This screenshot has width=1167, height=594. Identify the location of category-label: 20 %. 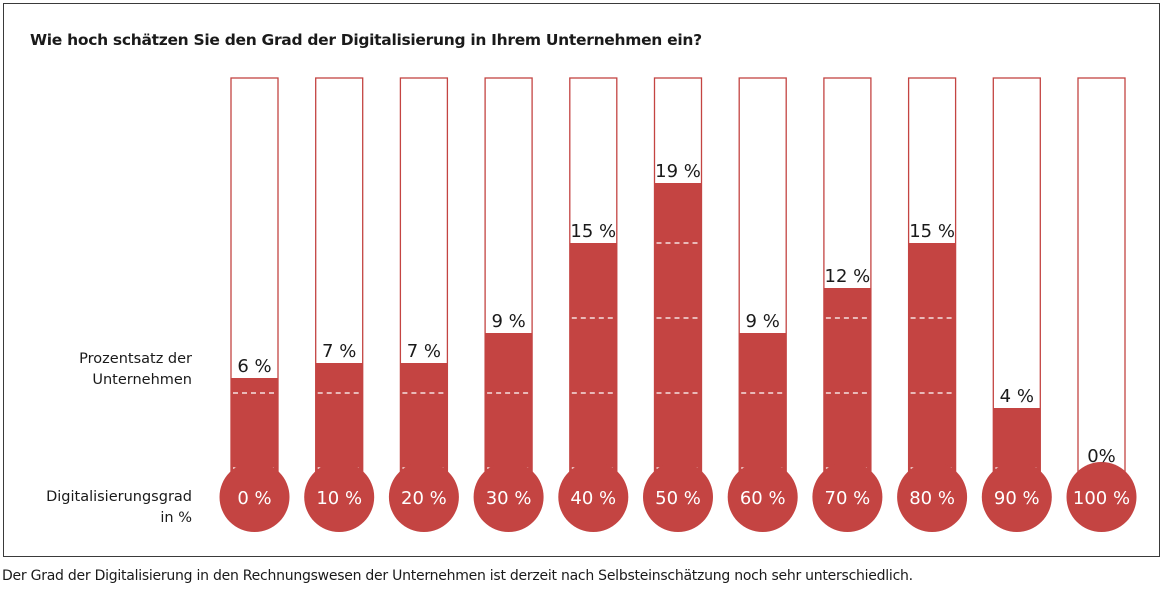
(424, 498).